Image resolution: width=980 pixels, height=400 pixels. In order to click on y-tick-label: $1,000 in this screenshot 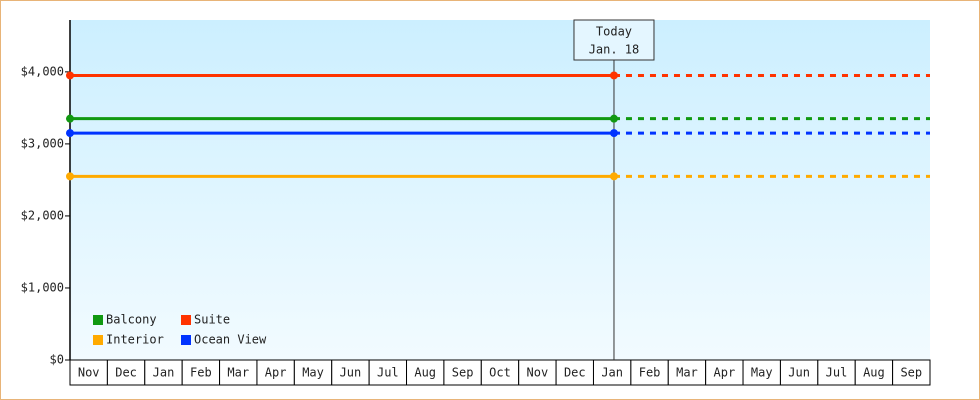, I will do `click(42, 287)`.